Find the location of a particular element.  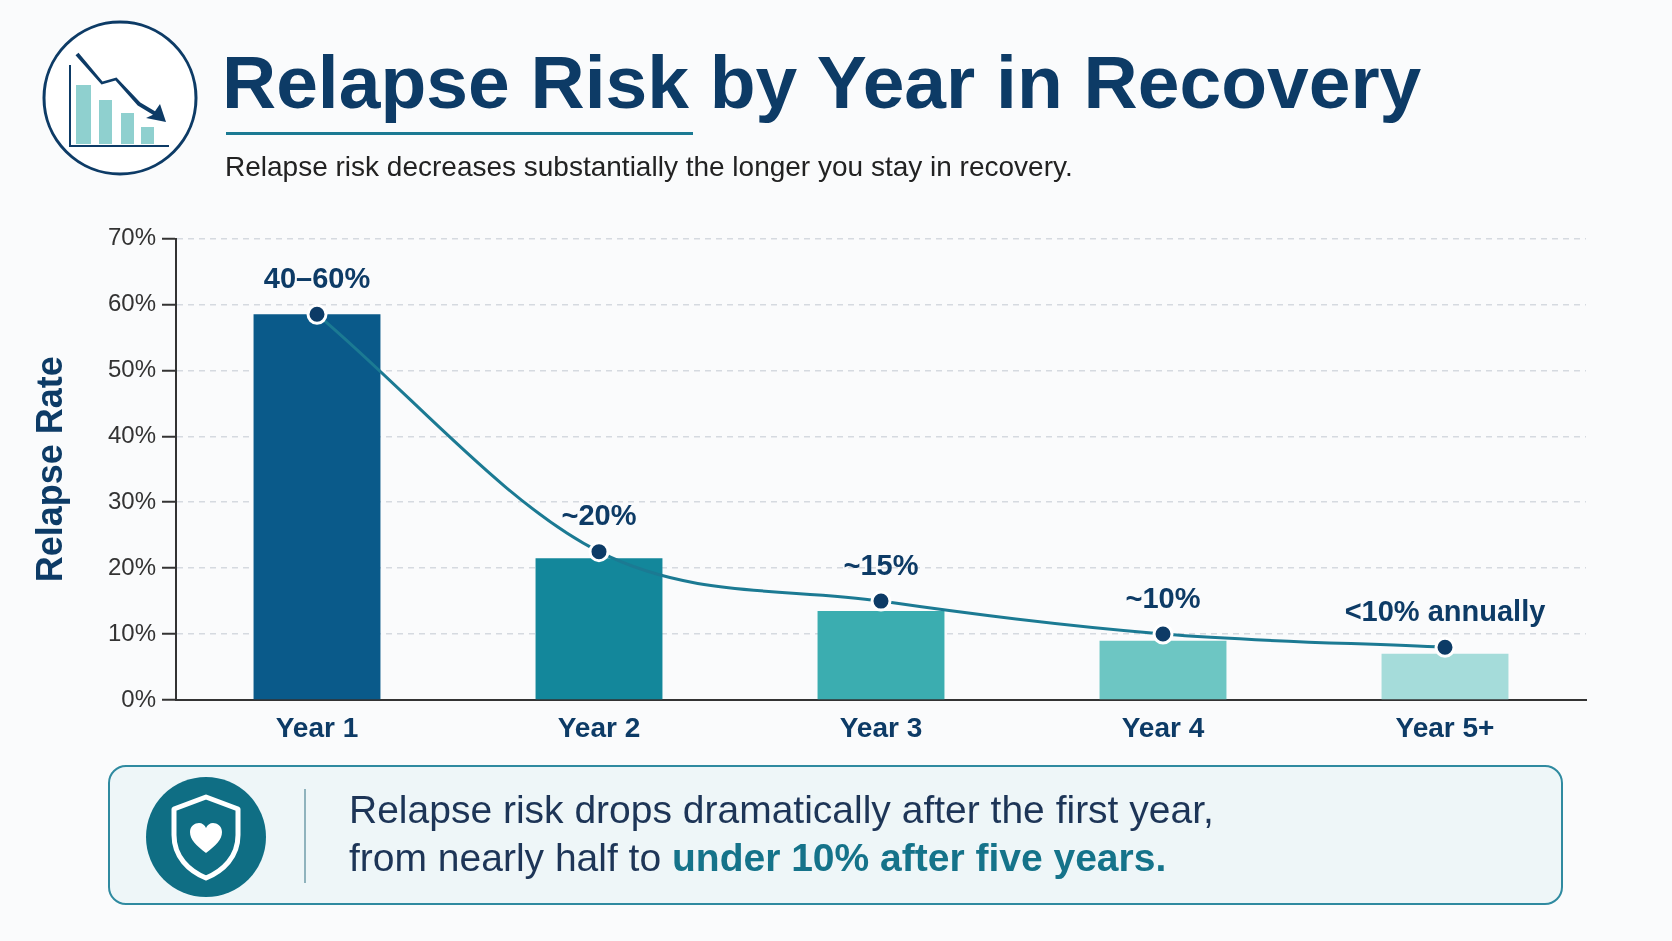

y-tick-label: 10% is located at coordinates (131, 632).